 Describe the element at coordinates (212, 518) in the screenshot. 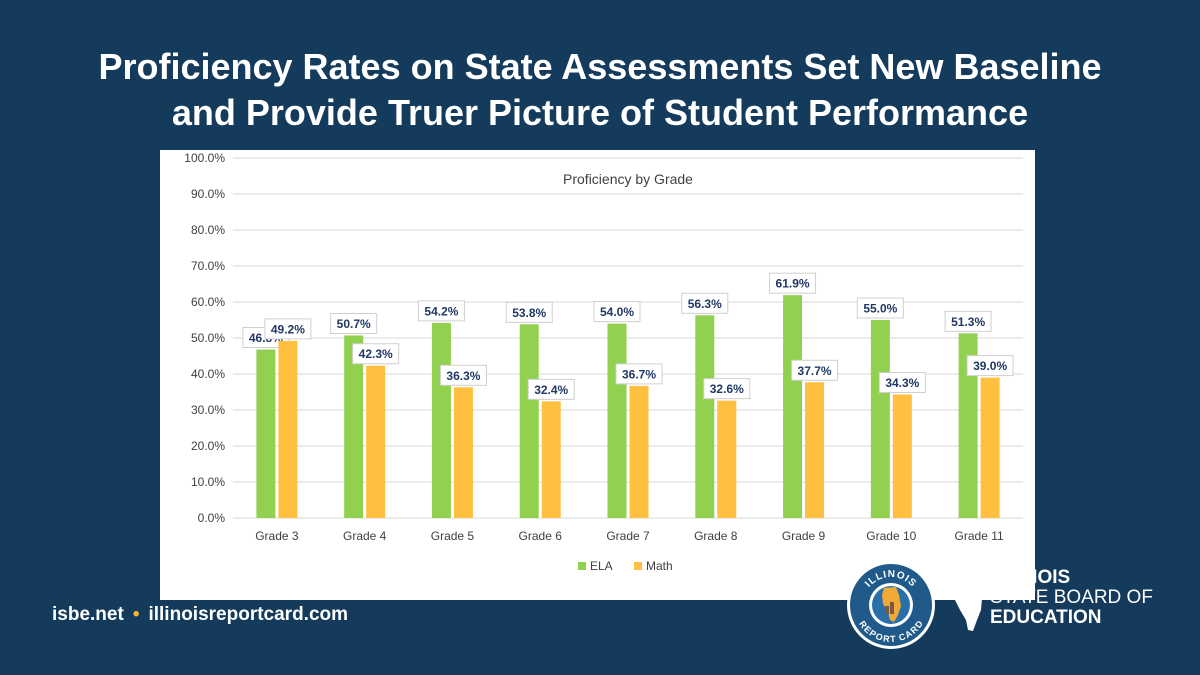

I see `y-tick-label: 0.0%` at that location.